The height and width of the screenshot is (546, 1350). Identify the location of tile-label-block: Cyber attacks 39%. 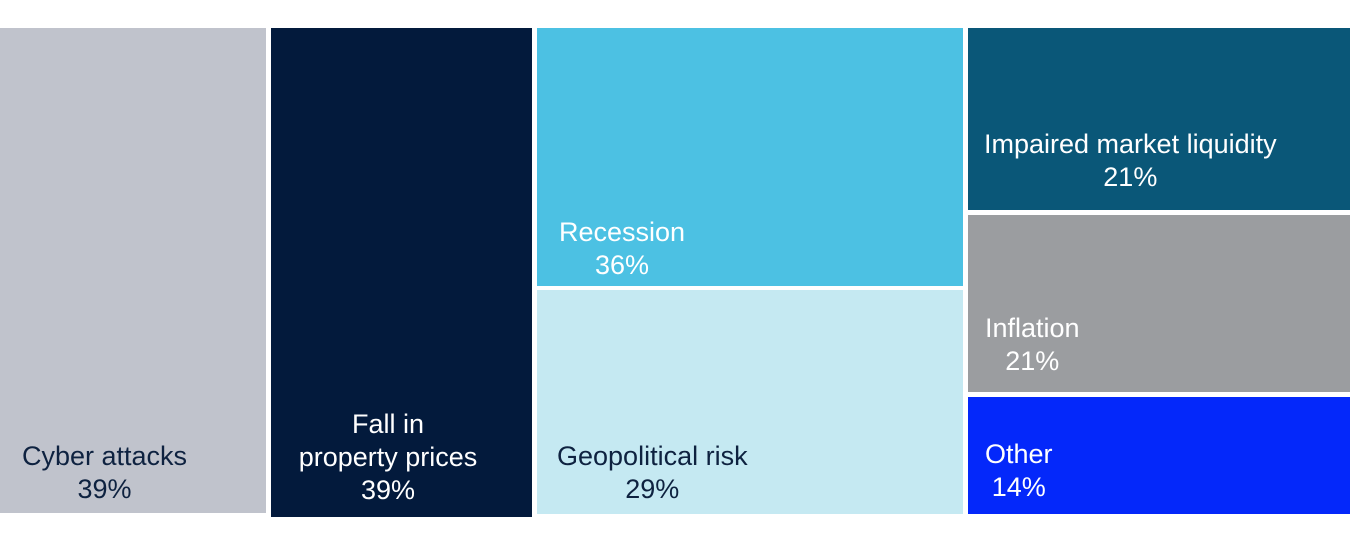
(104, 473).